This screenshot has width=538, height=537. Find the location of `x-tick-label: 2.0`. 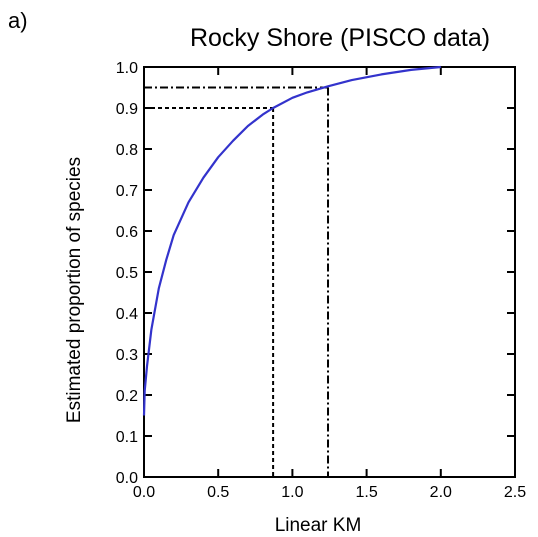

x-tick-label: 2.0 is located at coordinates (441, 492).